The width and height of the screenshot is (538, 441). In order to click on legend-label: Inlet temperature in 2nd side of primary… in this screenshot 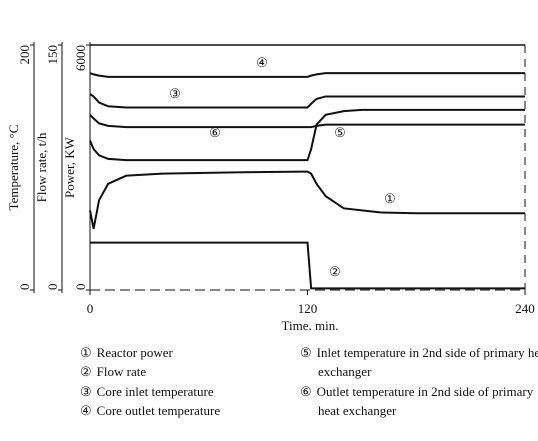, I will do `click(427, 362)`.